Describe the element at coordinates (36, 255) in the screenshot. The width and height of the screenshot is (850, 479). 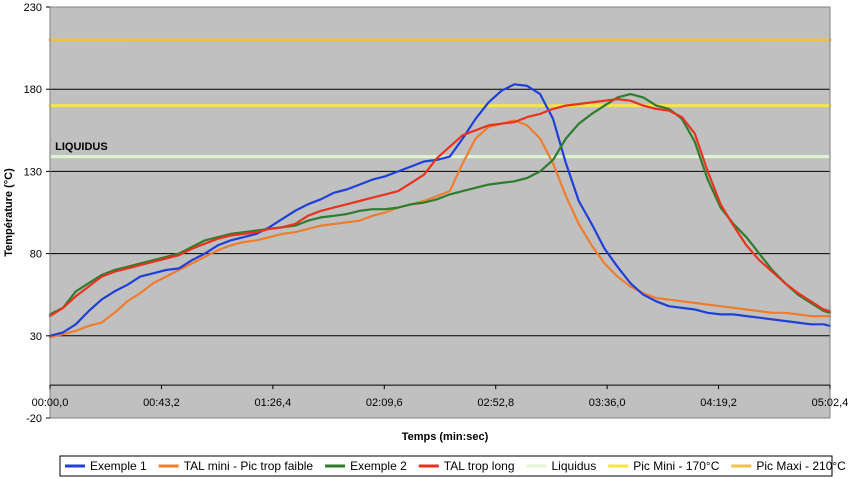
I see `y-tick-label: 80` at that location.